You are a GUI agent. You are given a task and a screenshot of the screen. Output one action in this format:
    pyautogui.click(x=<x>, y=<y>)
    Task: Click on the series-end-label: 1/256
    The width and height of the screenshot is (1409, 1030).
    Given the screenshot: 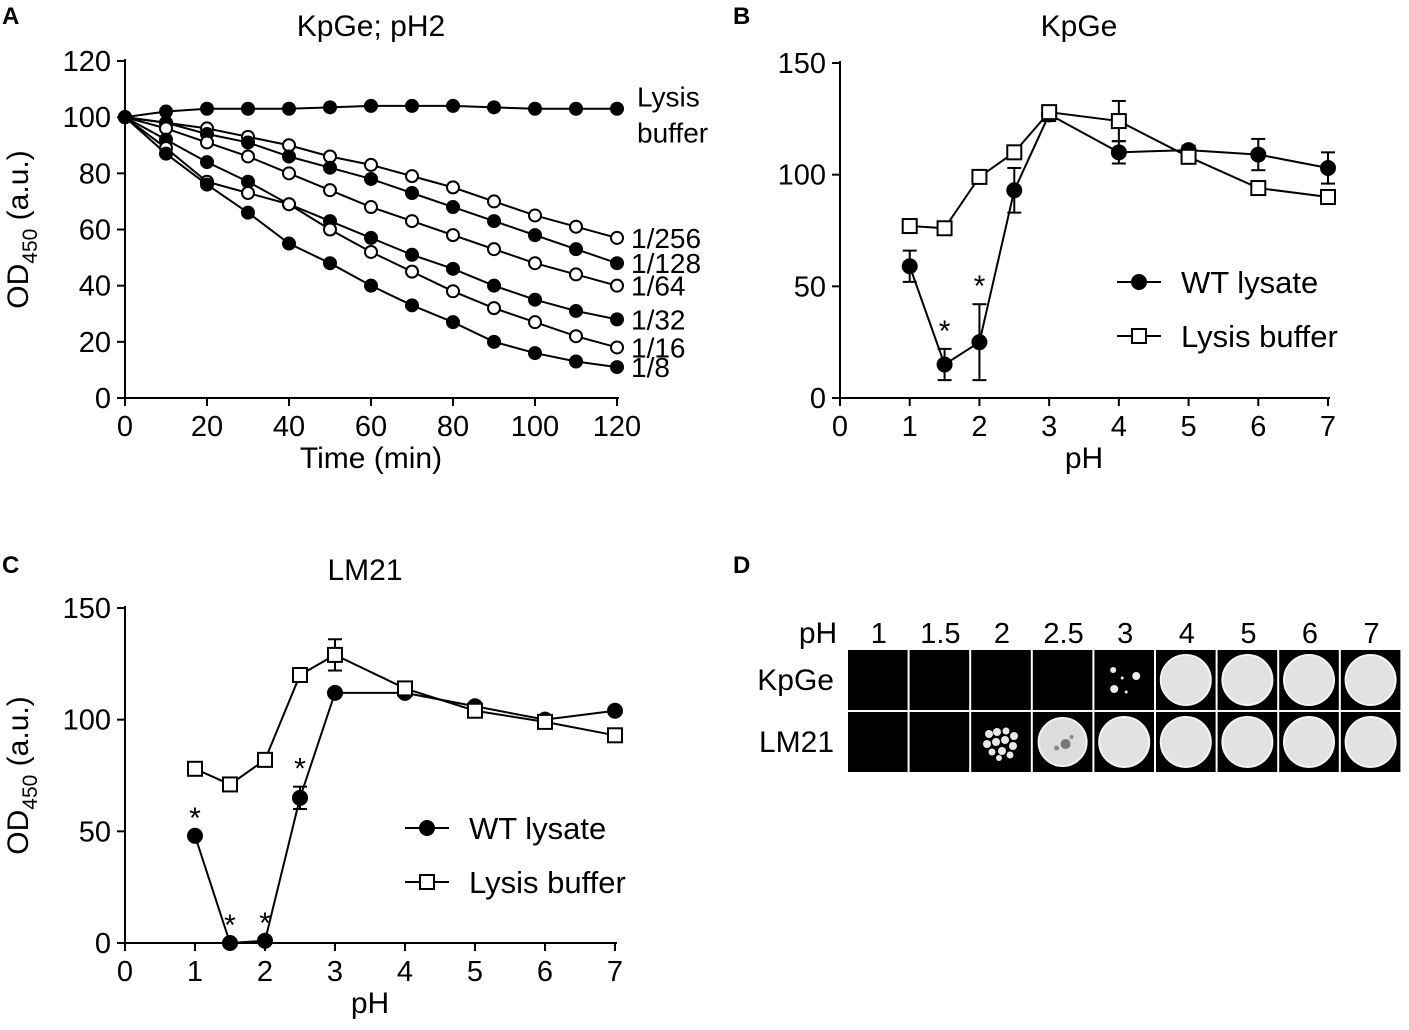 What is the action you would take?
    pyautogui.click(x=666, y=238)
    